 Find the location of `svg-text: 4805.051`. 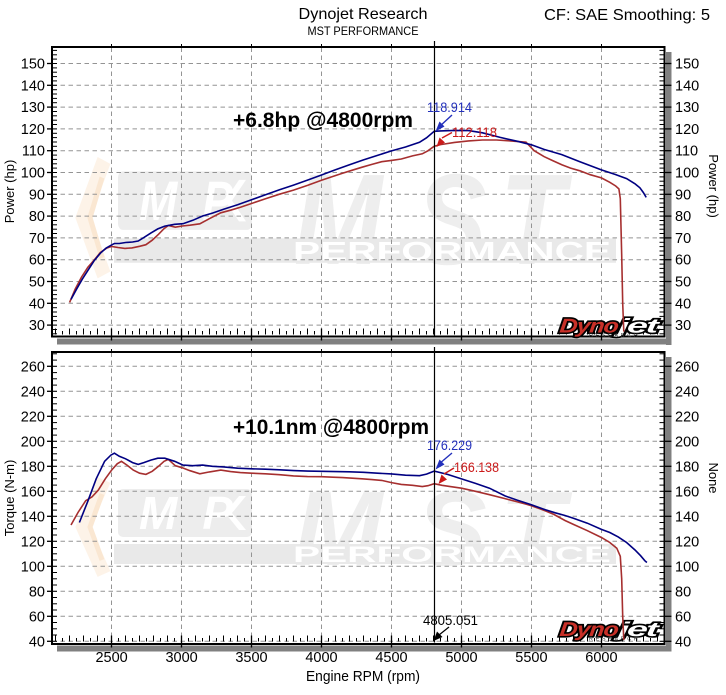

svg-text: 4805.051 is located at coordinates (450, 620).